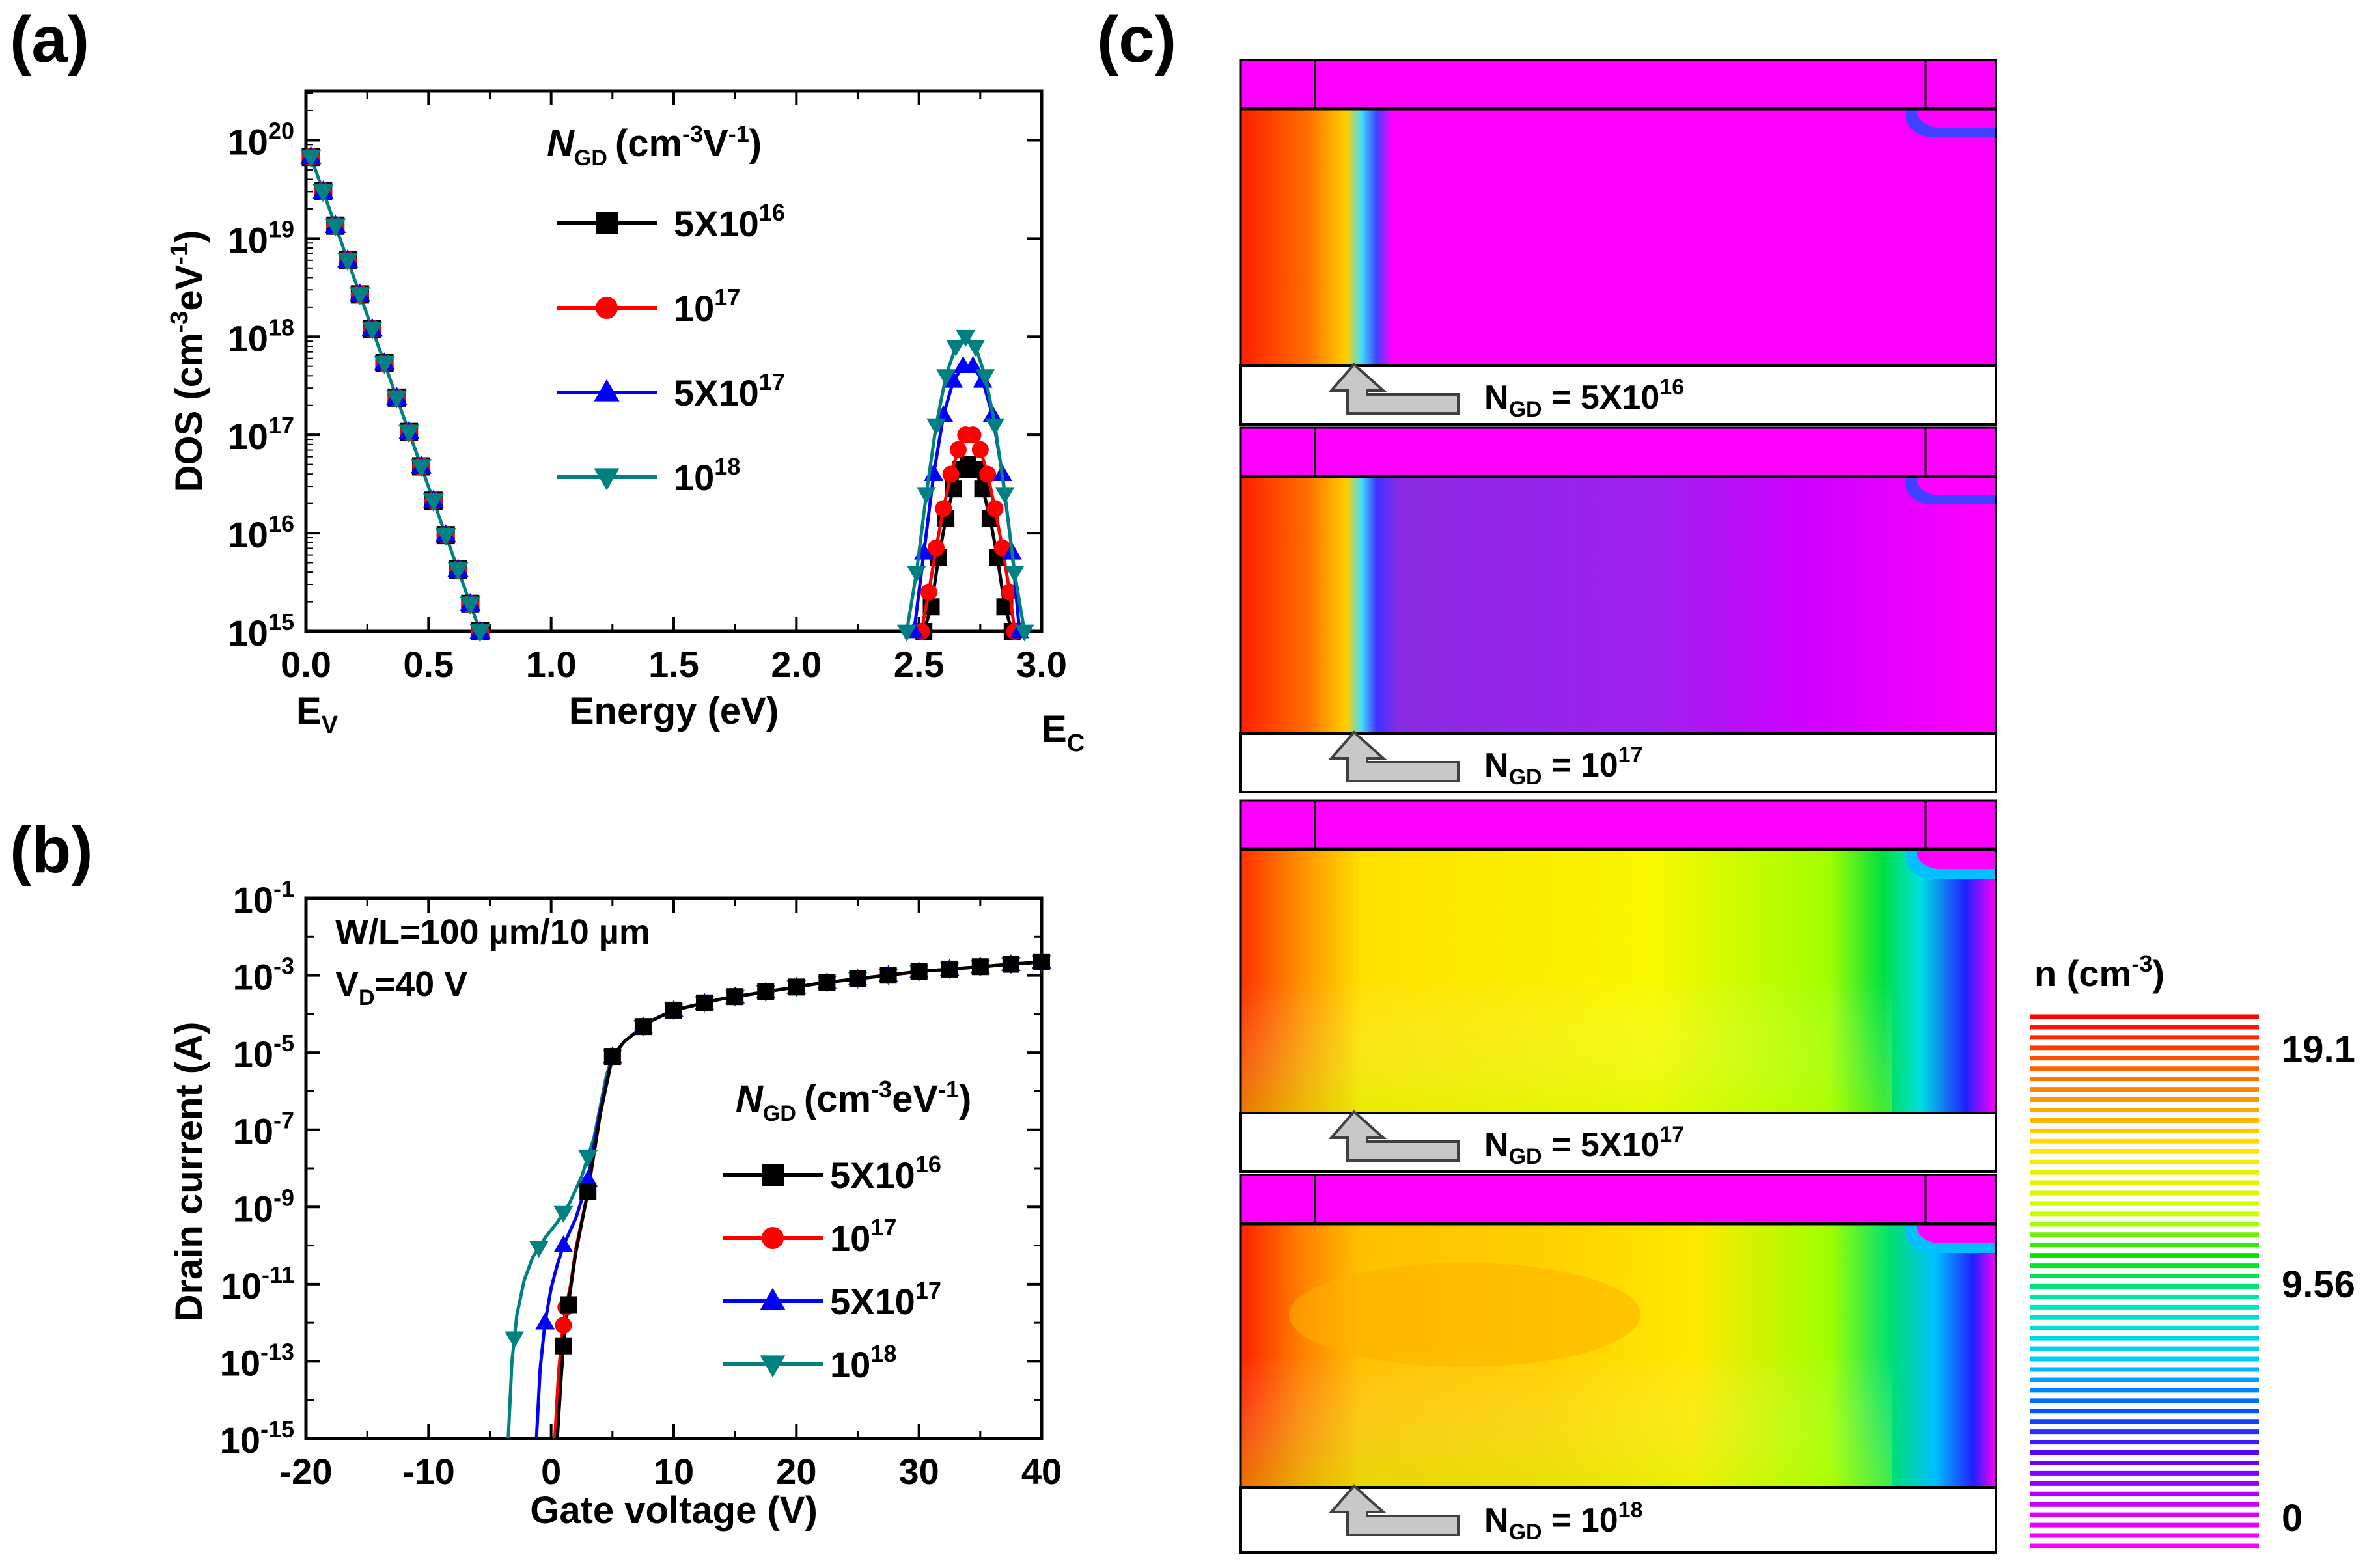  Describe the element at coordinates (674, 711) in the screenshot. I see `a-x-label: Energy (eV)` at that location.